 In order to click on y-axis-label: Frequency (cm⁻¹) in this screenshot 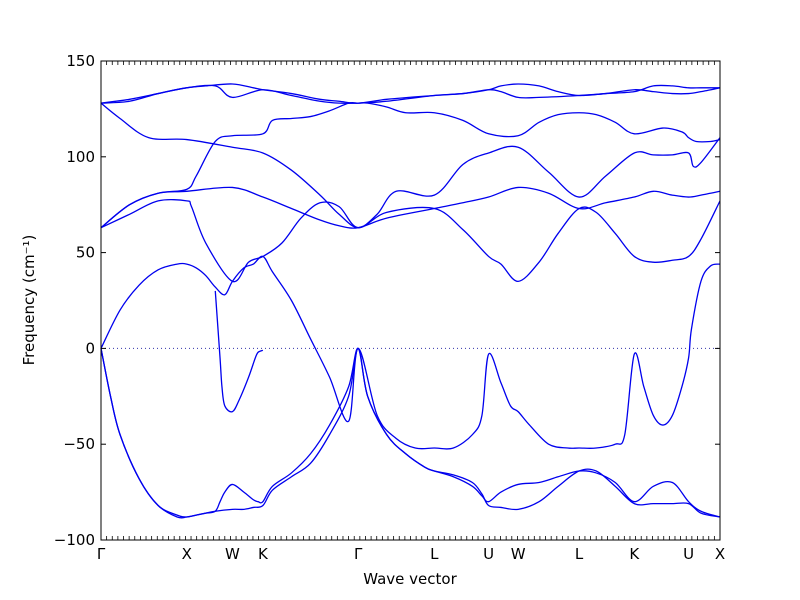, I will do `click(29, 300)`.